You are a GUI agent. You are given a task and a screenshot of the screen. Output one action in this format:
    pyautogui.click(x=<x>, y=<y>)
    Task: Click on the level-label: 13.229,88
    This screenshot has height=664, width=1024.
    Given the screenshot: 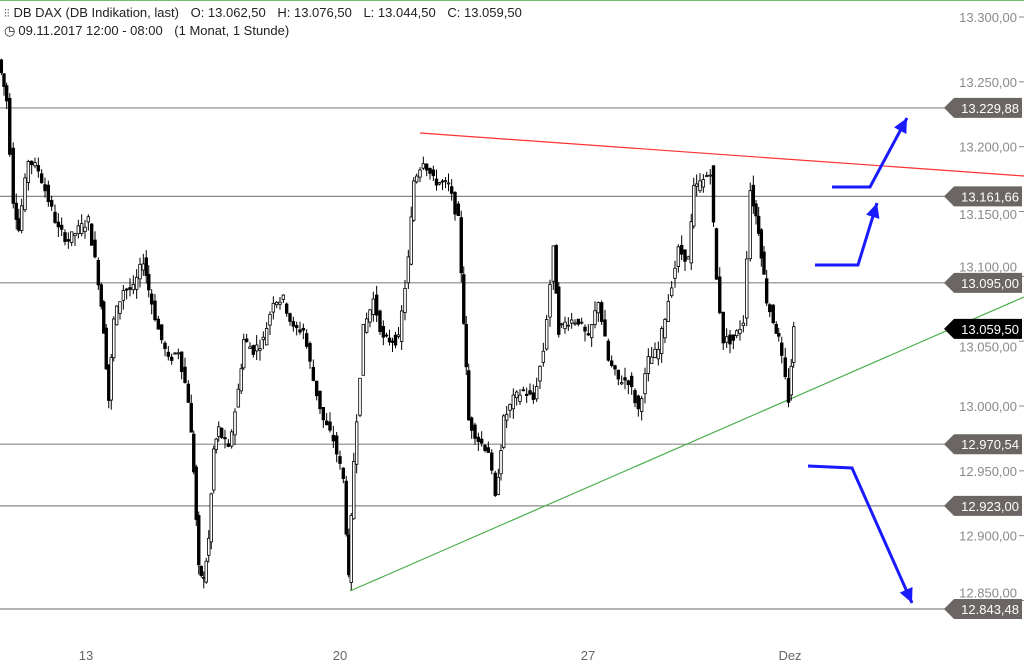 What is the action you would take?
    pyautogui.click(x=990, y=108)
    